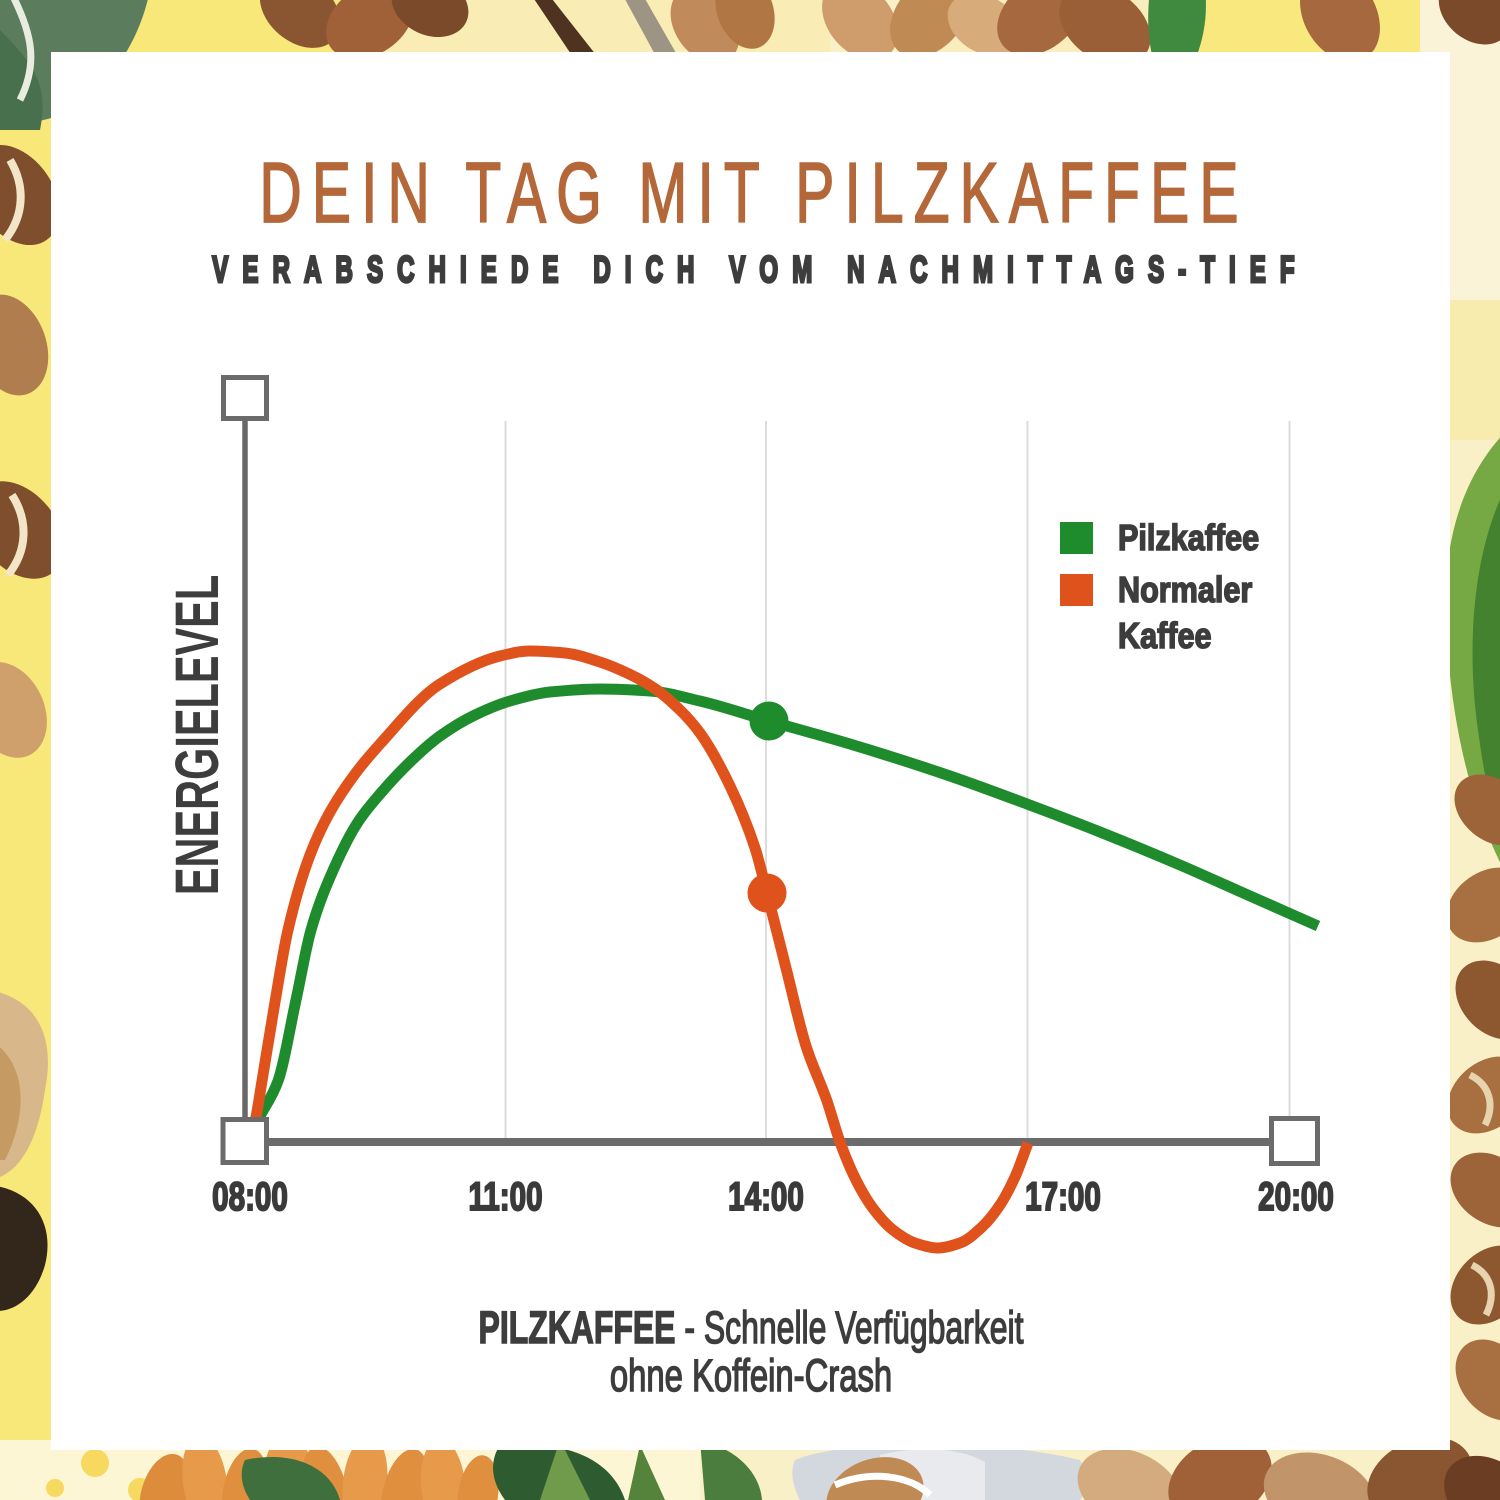  I want to click on svg-text: 11:00, so click(505, 1197).